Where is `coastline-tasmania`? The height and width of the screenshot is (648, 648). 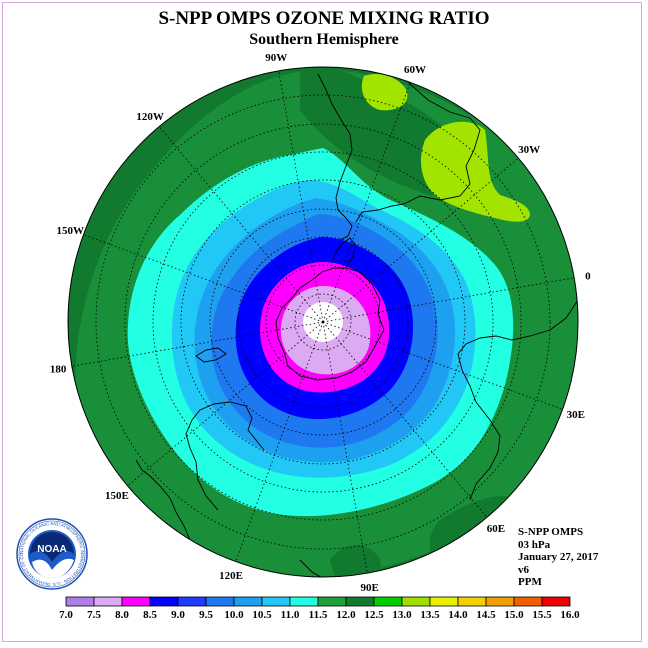
coastline-tasmania is located at coordinates (163, 500).